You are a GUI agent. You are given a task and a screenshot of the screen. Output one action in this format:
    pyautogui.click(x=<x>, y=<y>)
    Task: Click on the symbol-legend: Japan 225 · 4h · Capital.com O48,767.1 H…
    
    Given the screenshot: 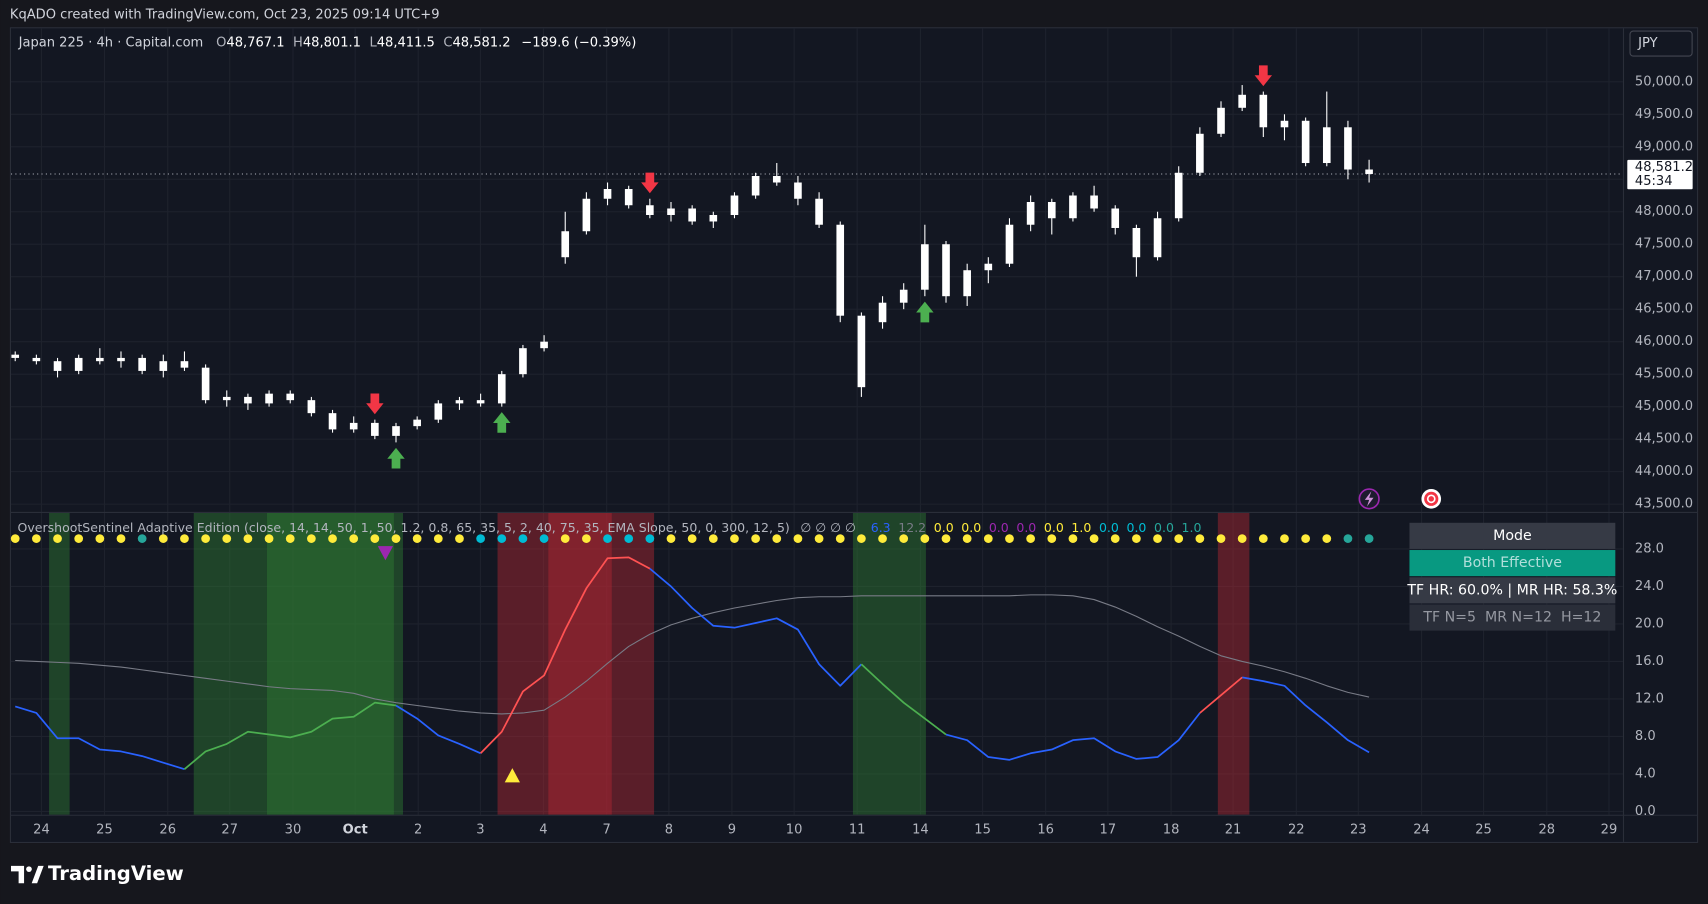 What is the action you would take?
    pyautogui.click(x=327, y=42)
    